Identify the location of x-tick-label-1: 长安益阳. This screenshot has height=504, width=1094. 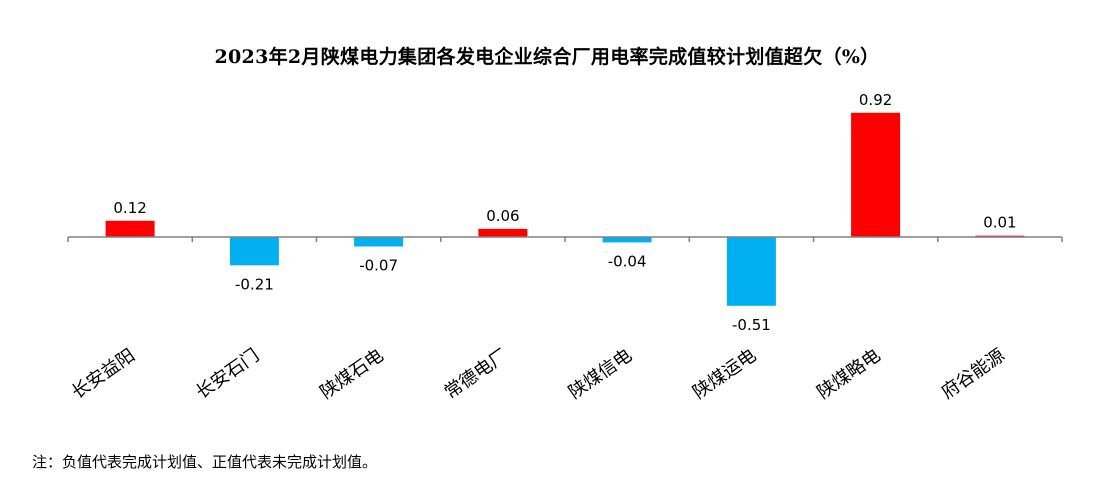
(103, 374).